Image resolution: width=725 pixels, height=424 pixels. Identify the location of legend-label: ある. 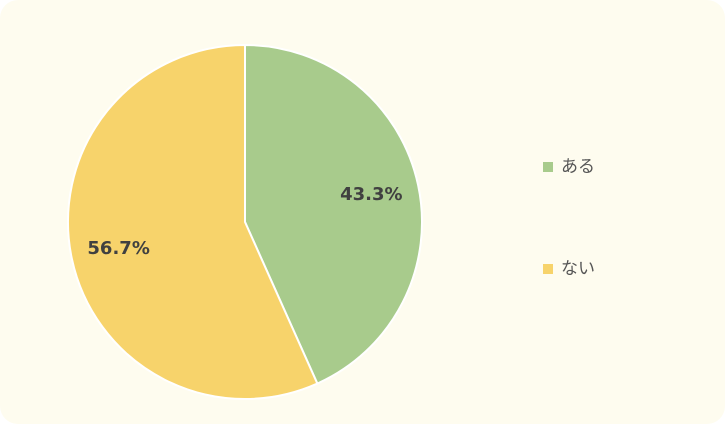
(578, 167).